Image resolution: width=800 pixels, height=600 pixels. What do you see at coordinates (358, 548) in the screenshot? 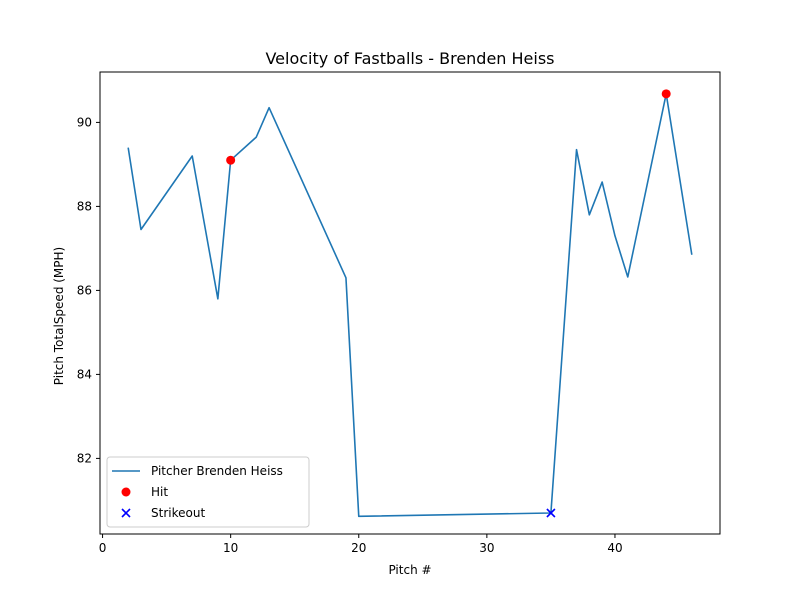
I see `x-tick-label: 20` at bounding box center [358, 548].